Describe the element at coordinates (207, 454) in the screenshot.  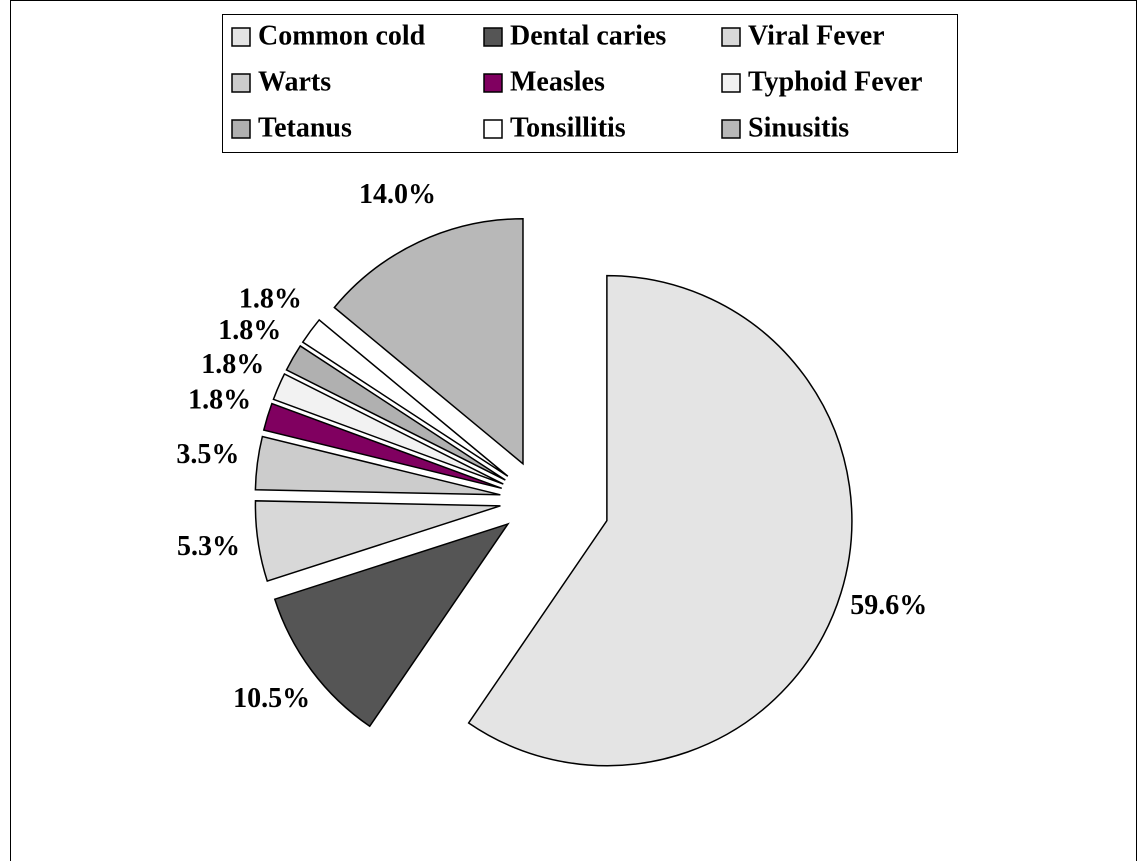
I see `data-label: 3.5%` at that location.